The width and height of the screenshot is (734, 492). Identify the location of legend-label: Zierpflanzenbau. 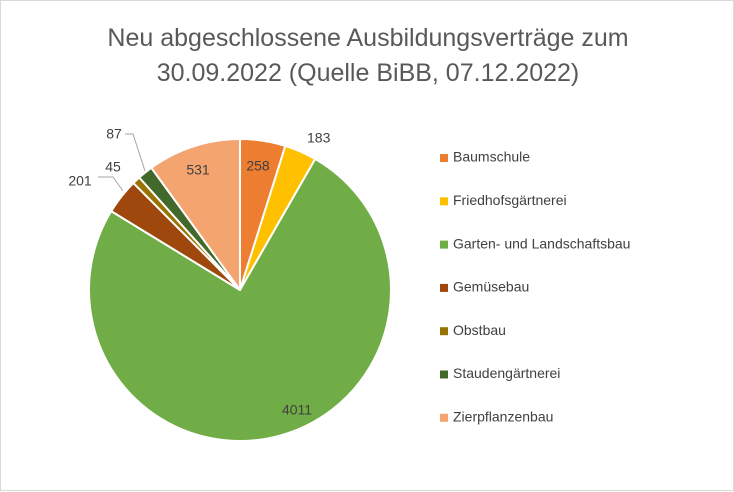
(503, 417).